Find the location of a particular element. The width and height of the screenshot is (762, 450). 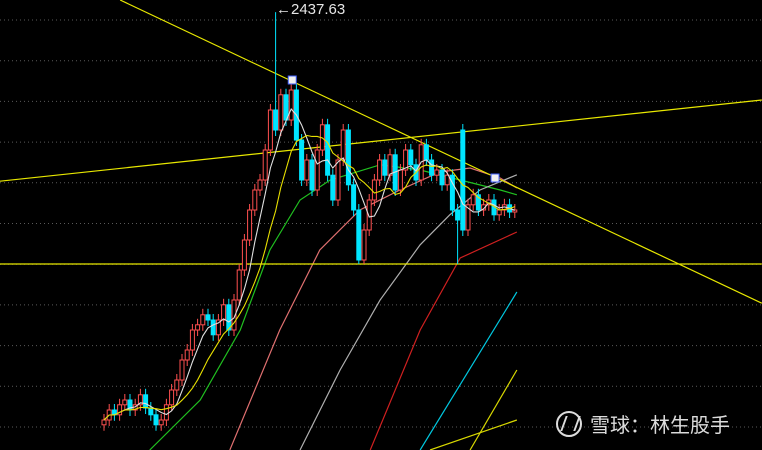

snowball-logo-icon is located at coordinates (569, 423).